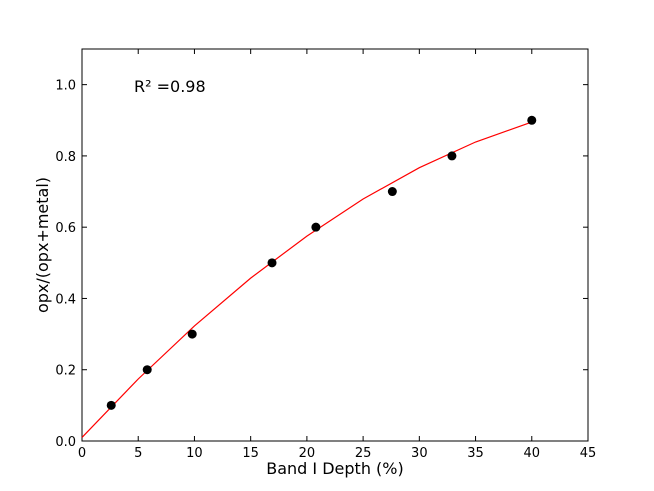 This screenshot has height=491, width=654. I want to click on x-tick-label: 25, so click(363, 453).